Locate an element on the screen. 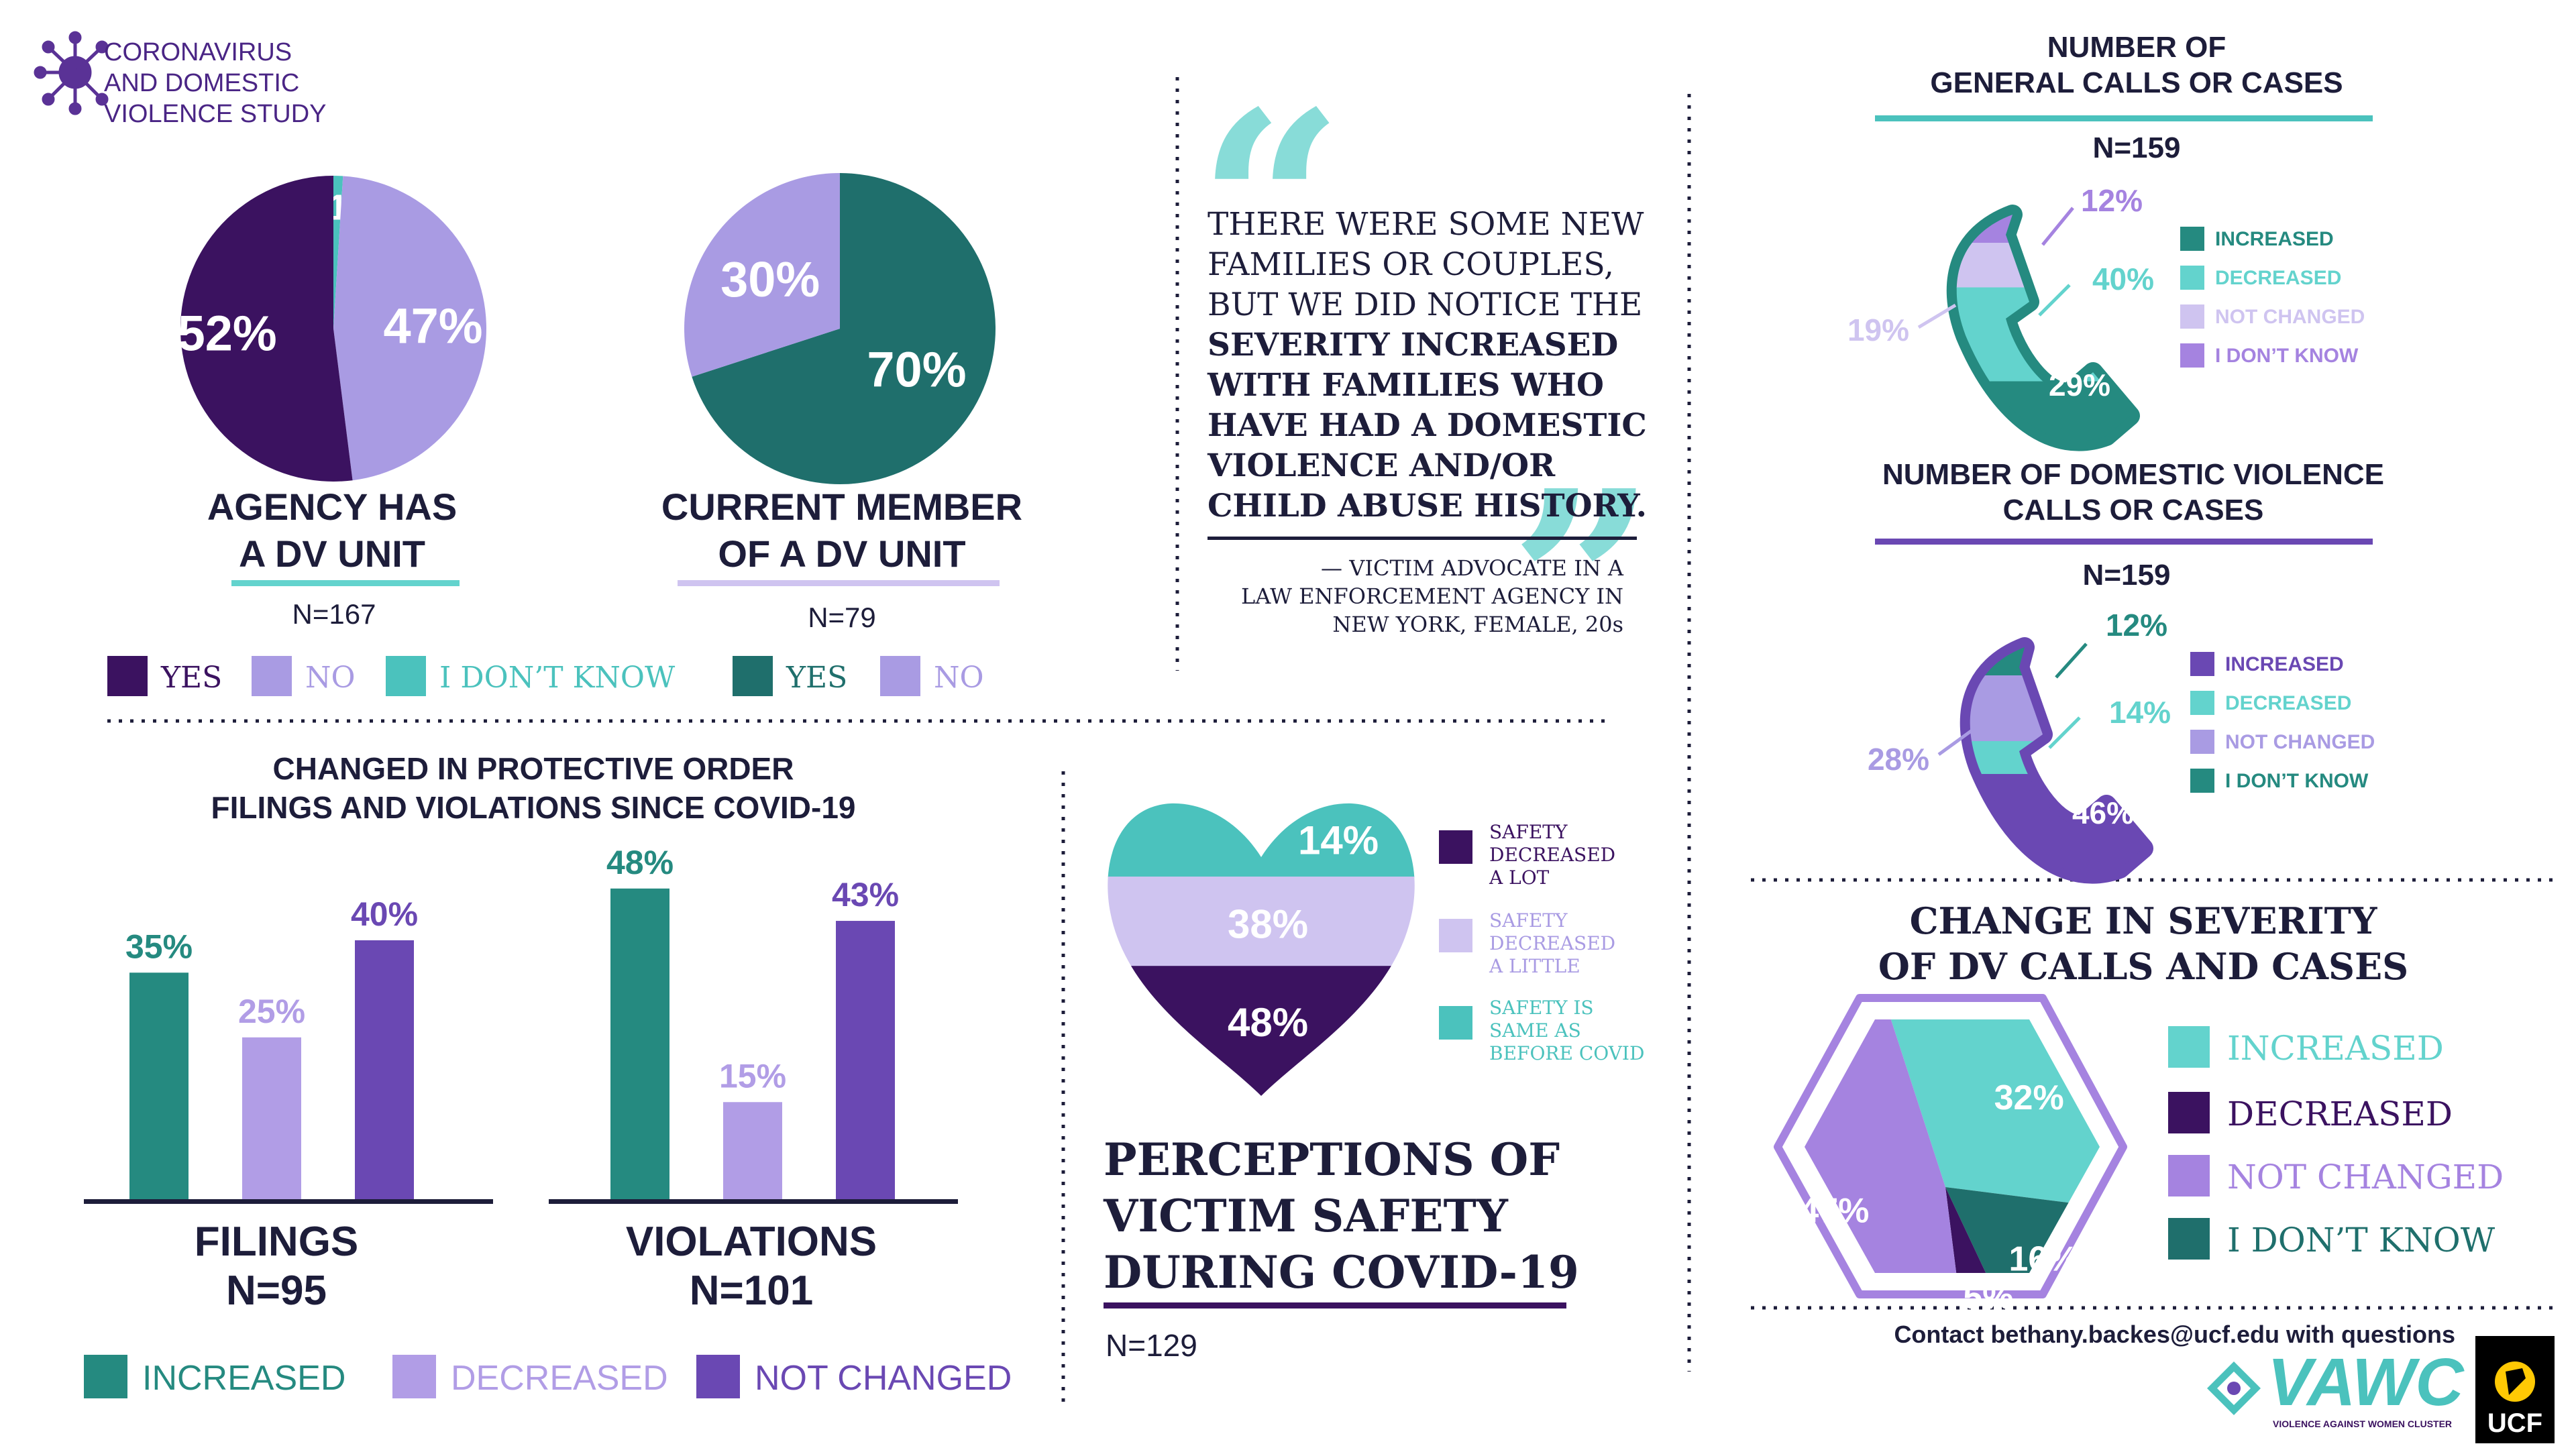 The width and height of the screenshot is (2576, 1448). legend-label-a-lot-2: DECREASED is located at coordinates (1552, 855).